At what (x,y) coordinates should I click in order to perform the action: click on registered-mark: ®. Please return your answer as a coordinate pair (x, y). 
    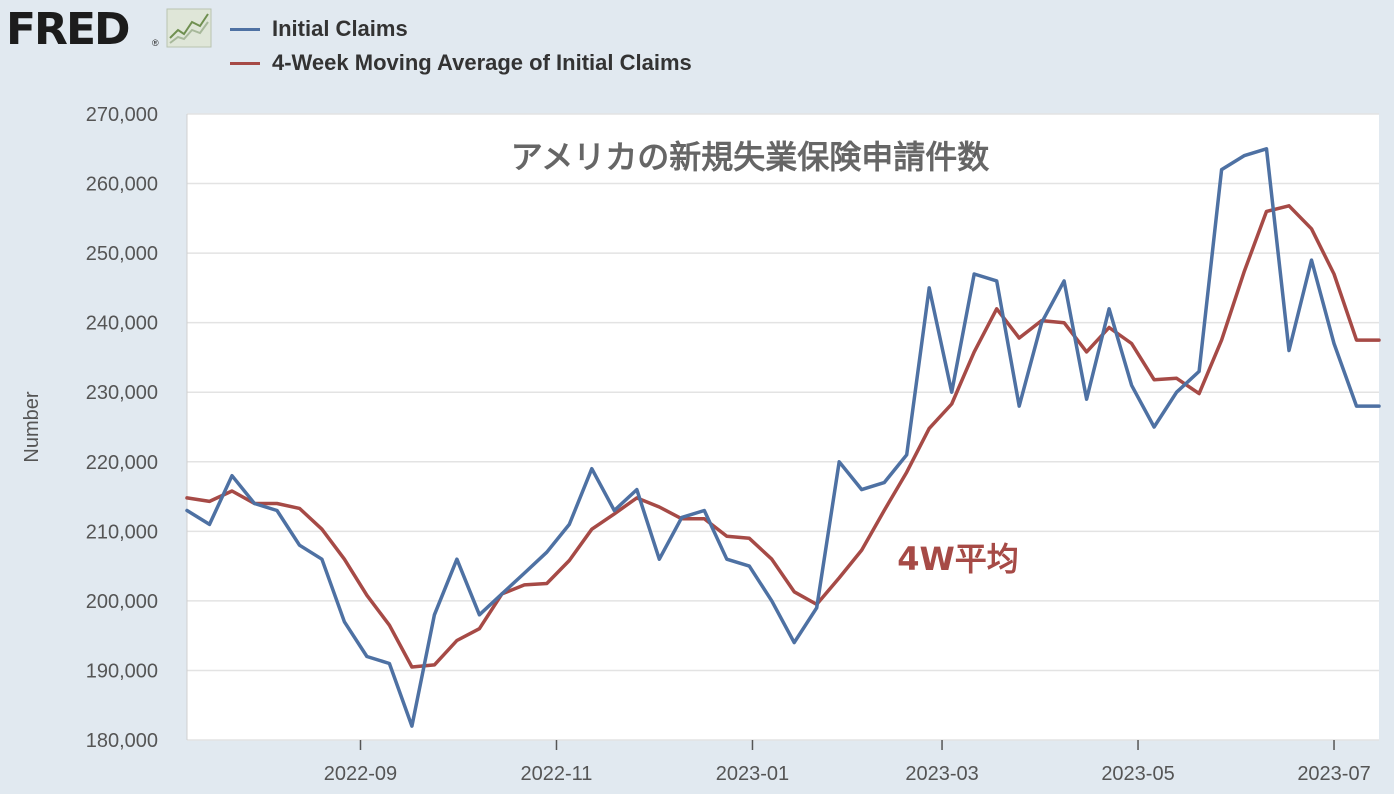
    Looking at the image, I should click on (155, 43).